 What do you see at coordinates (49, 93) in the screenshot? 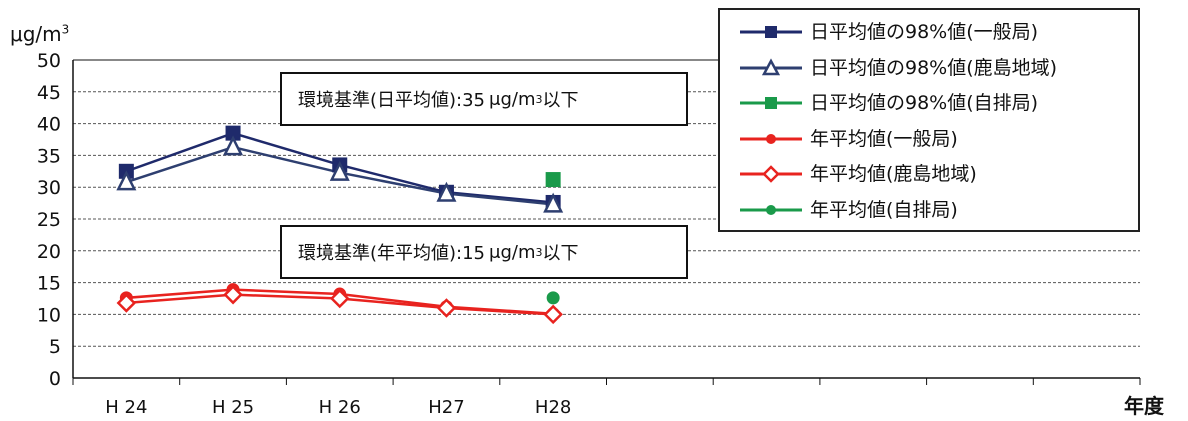
I see `y-tick-label: 45` at bounding box center [49, 93].